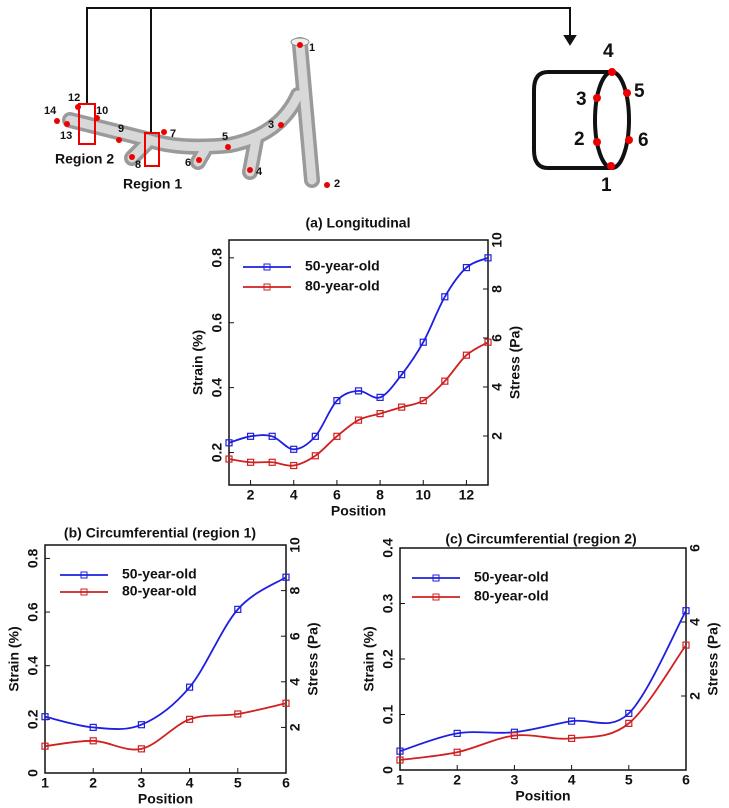 The image size is (729, 808). Describe the element at coordinates (152, 149) in the screenshot. I see `region-box` at that location.